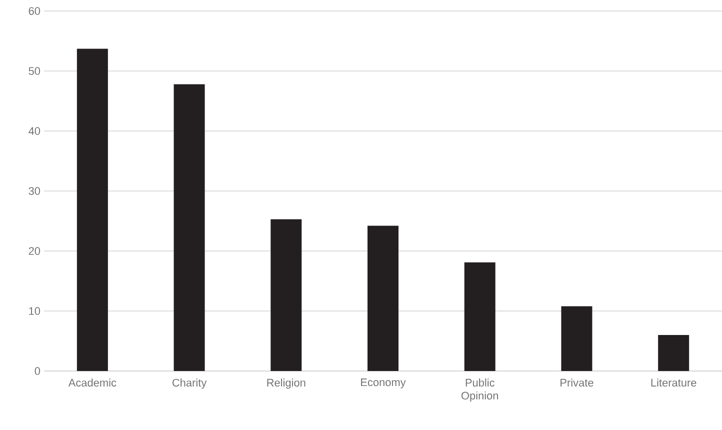 The width and height of the screenshot is (722, 430). What do you see at coordinates (34, 311) in the screenshot?
I see `y-tick-label: 10` at bounding box center [34, 311].